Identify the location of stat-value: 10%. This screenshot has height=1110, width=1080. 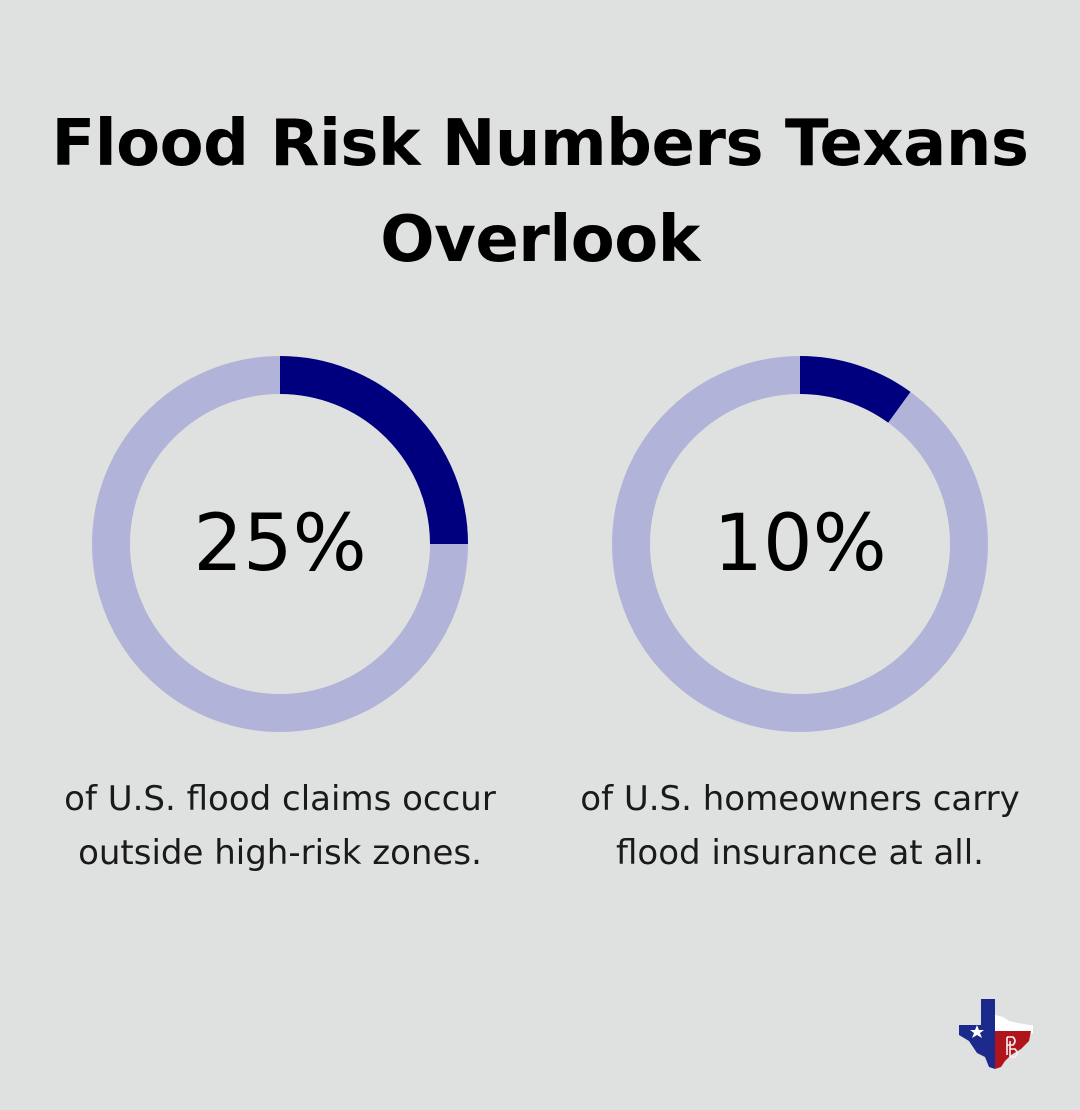
(800, 544).